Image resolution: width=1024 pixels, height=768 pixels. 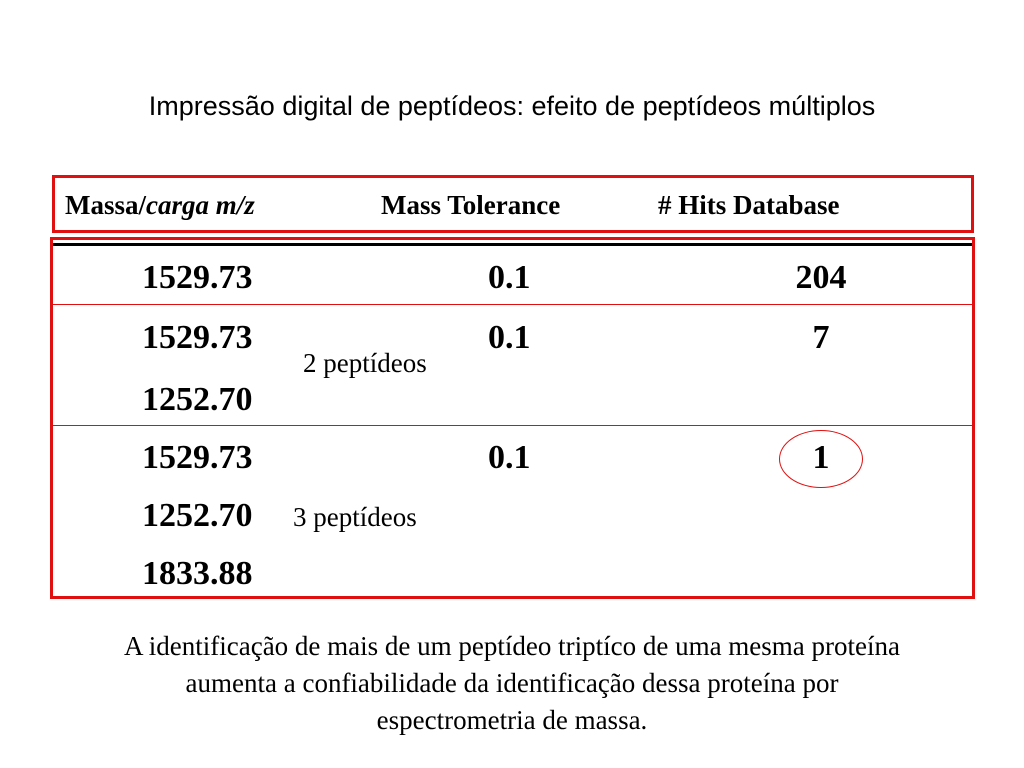 What do you see at coordinates (197, 457) in the screenshot?
I see `row3-mass-1: 1529.73` at bounding box center [197, 457].